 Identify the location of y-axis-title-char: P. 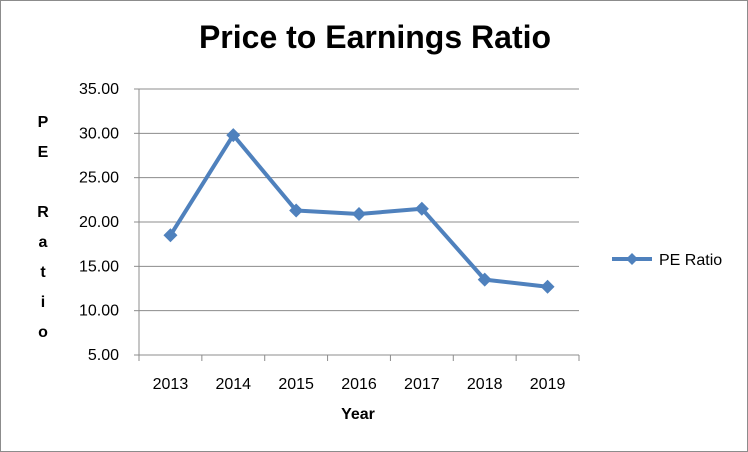
(43, 122).